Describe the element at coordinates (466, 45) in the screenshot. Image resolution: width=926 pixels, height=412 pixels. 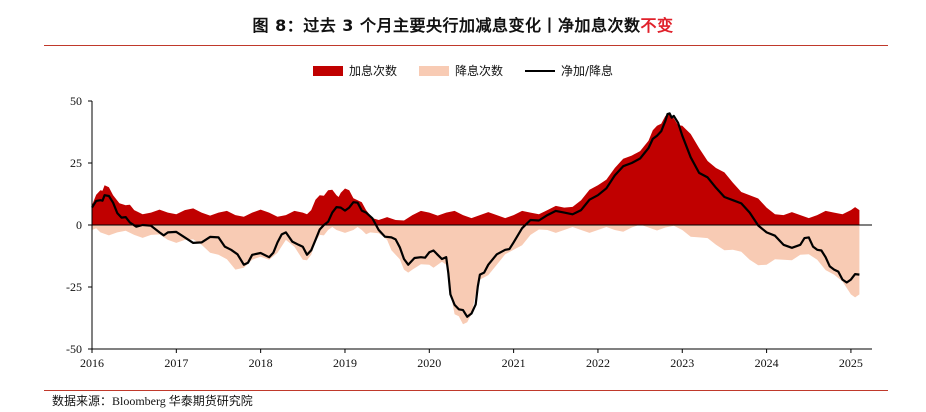
I see `top-divider` at that location.